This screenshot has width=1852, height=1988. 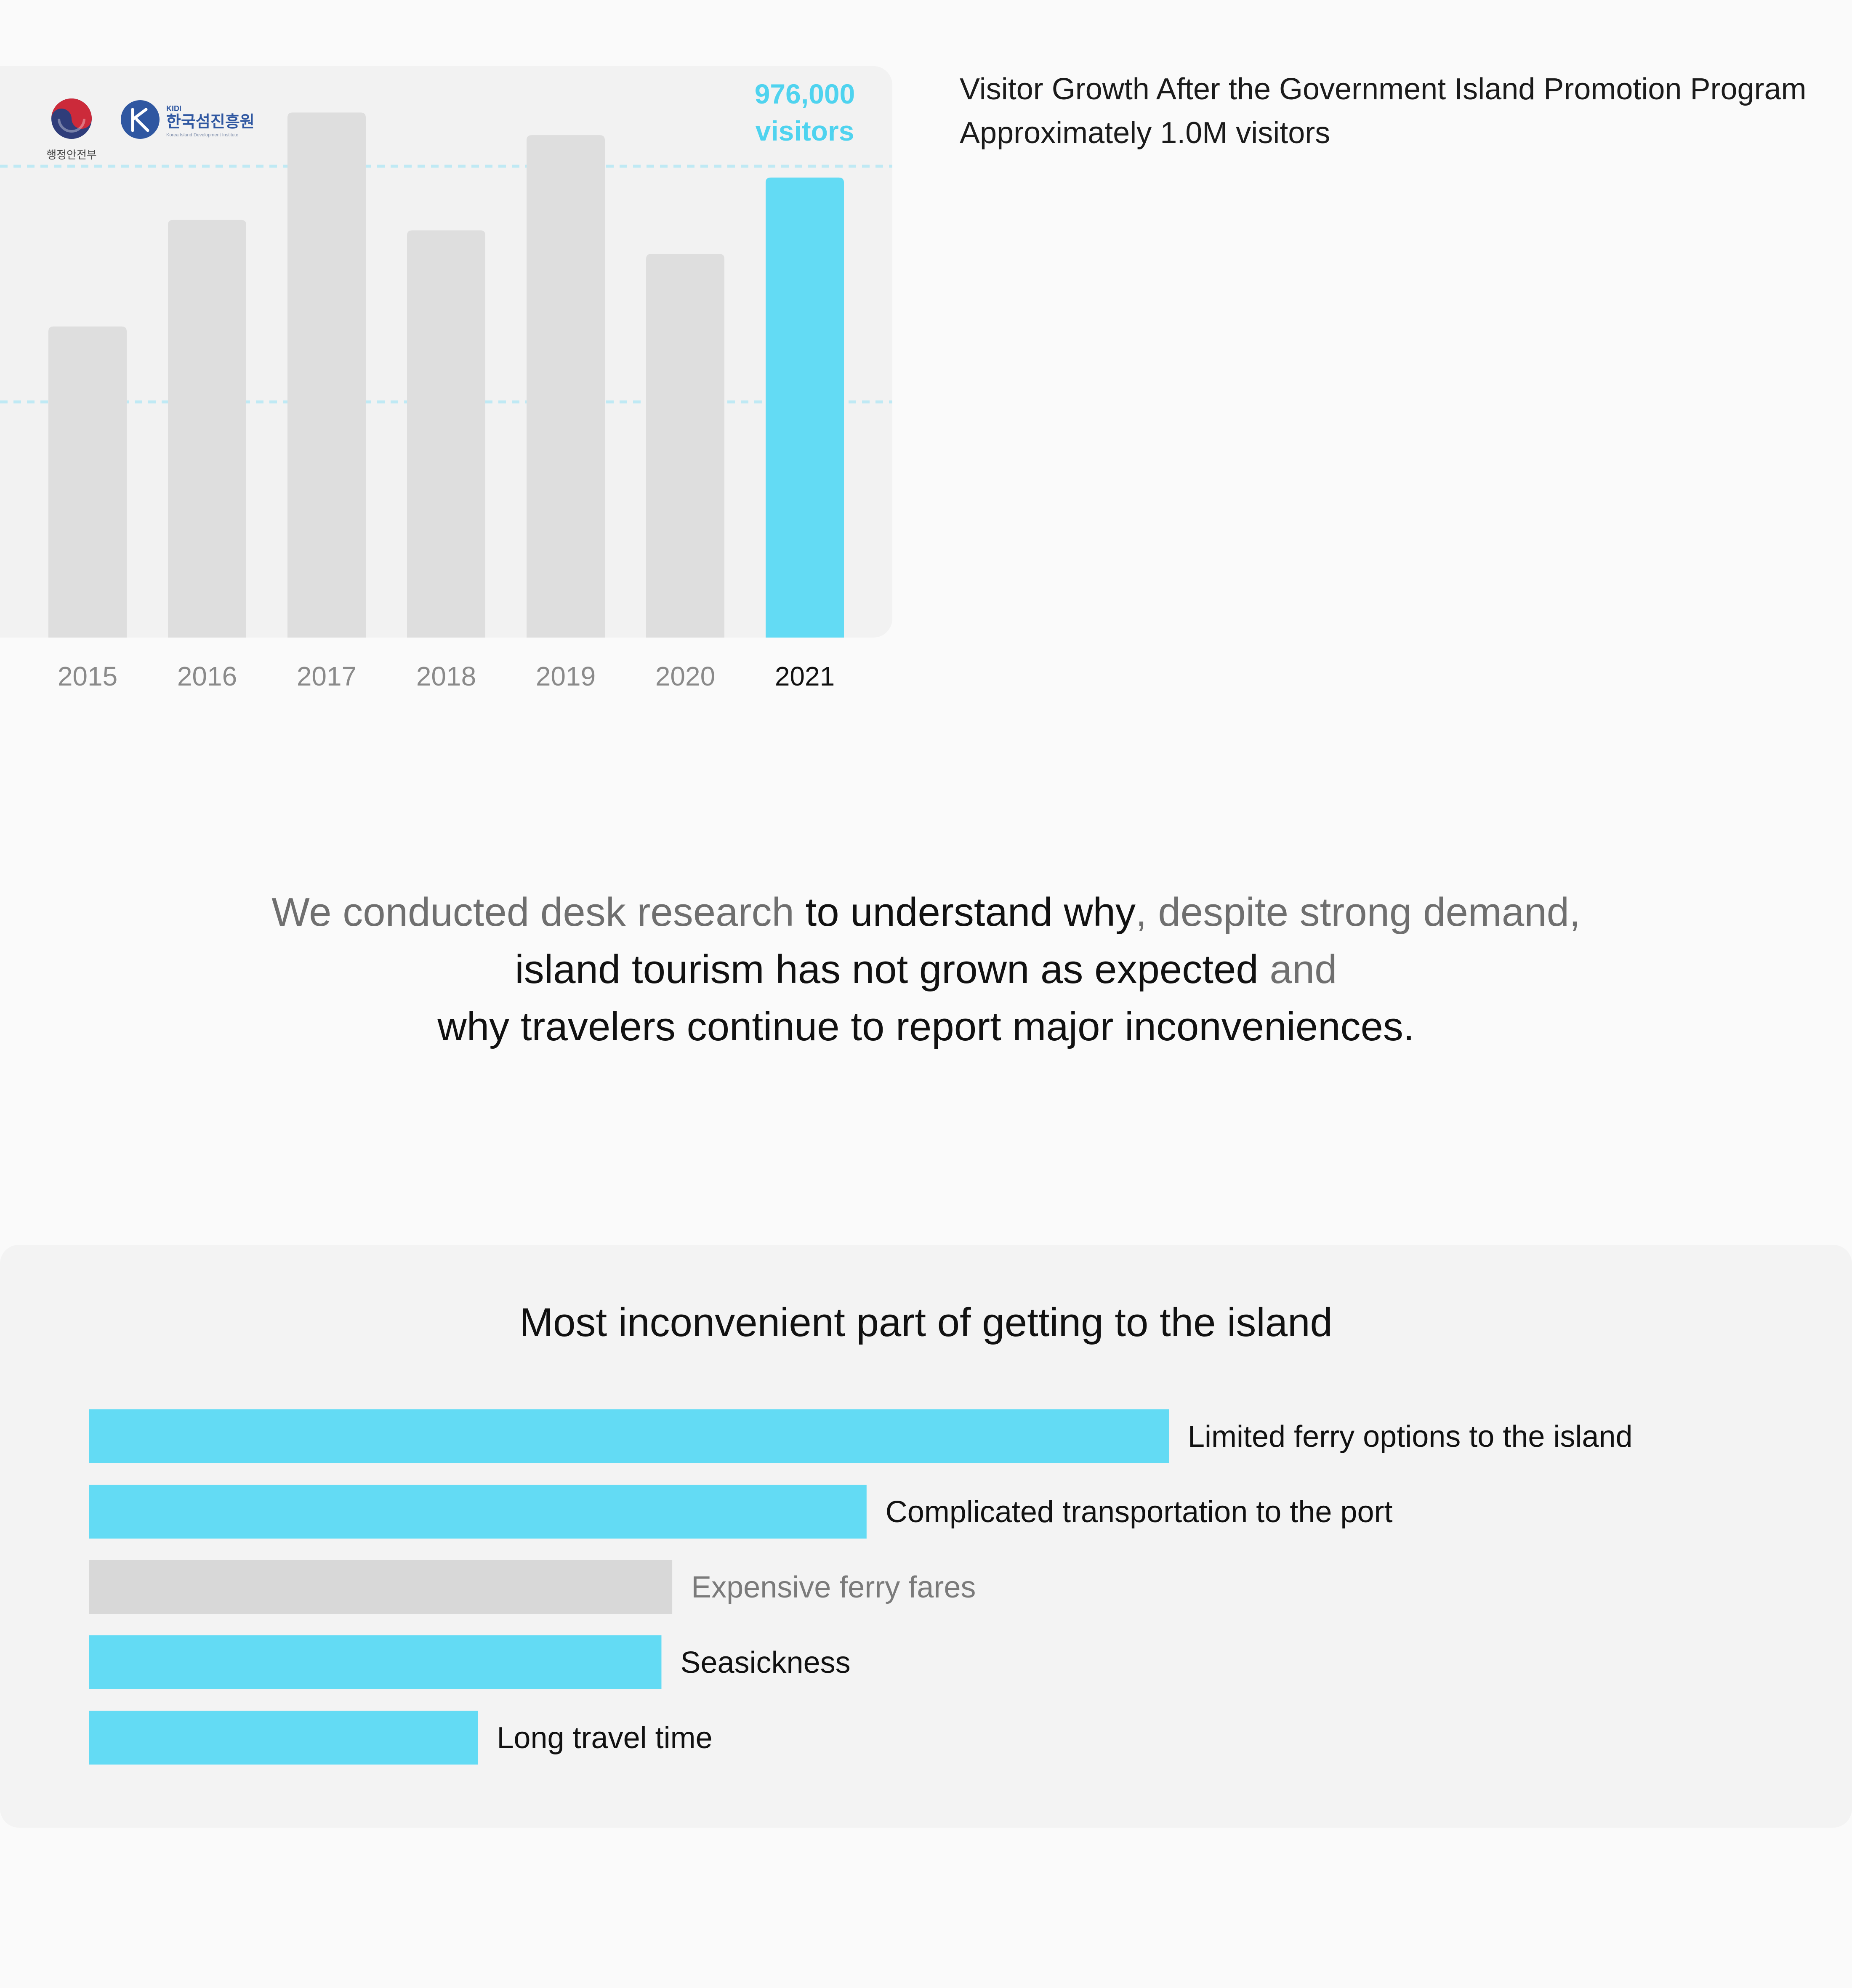 I want to click on bar-2015, so click(x=87, y=482).